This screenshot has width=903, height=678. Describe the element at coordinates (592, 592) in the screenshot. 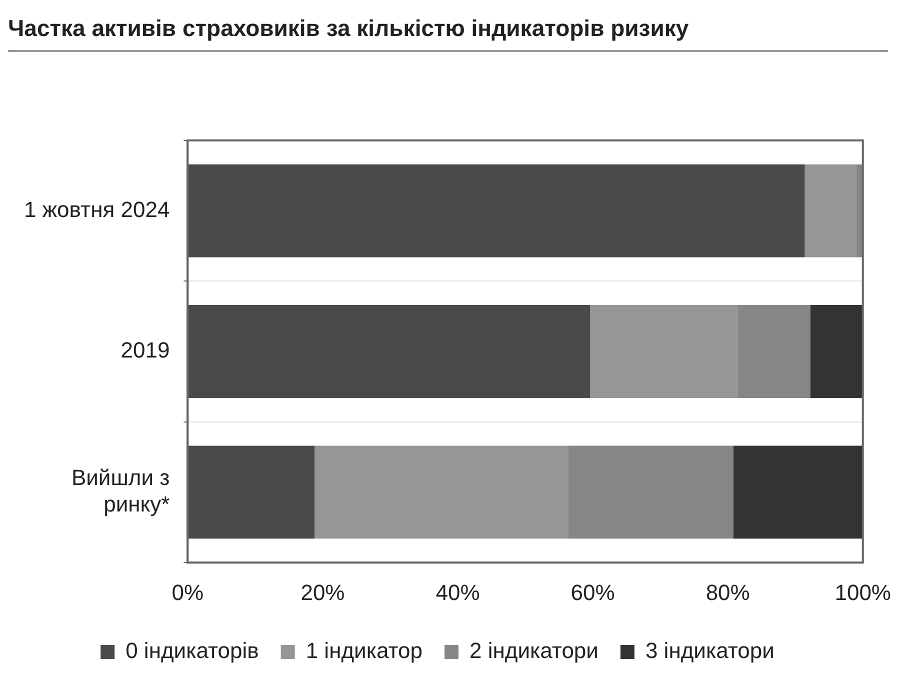

I see `x-tick-label: 60%` at that location.